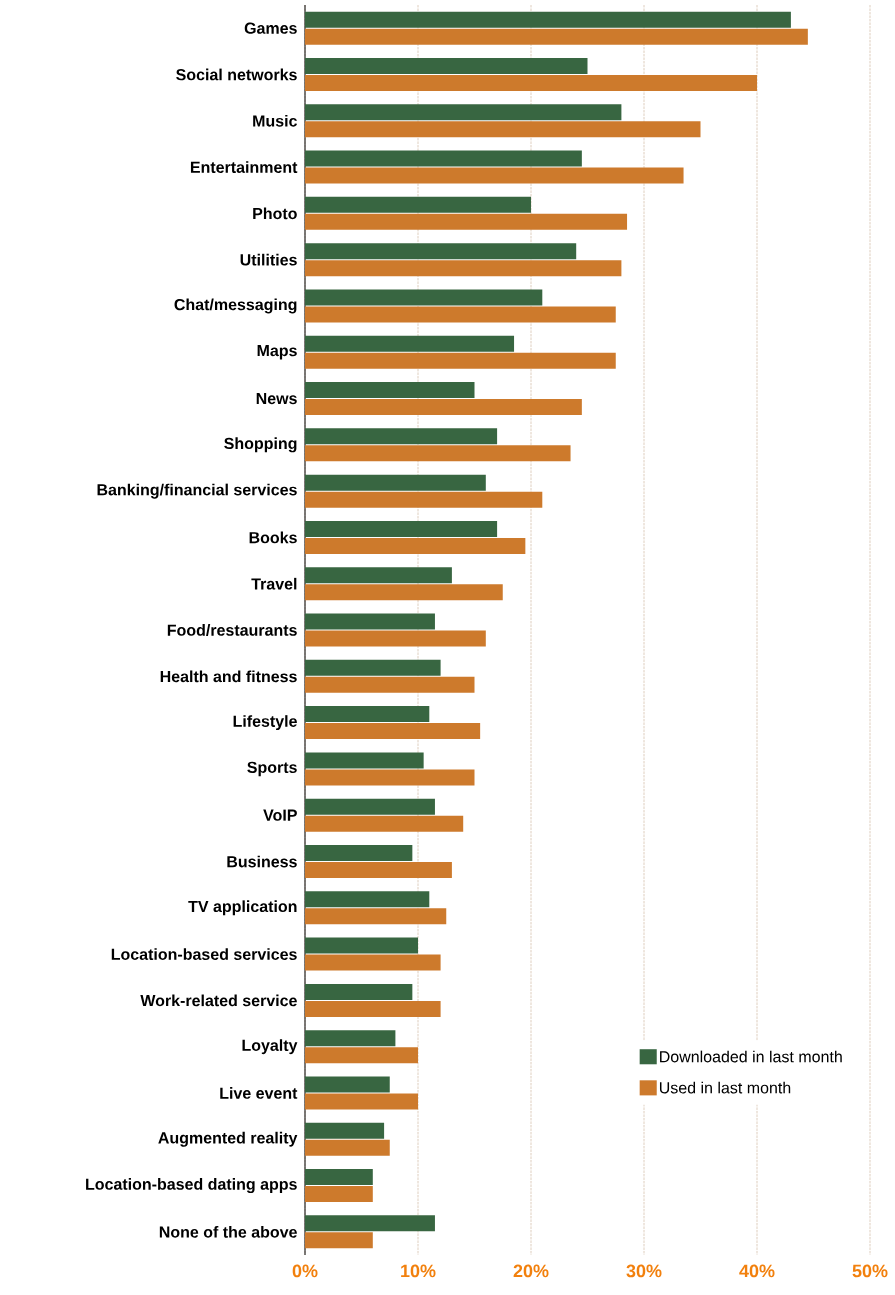 The image size is (895, 1295). What do you see at coordinates (218, 1000) in the screenshot?
I see `y-tick-label: Work-related service` at bounding box center [218, 1000].